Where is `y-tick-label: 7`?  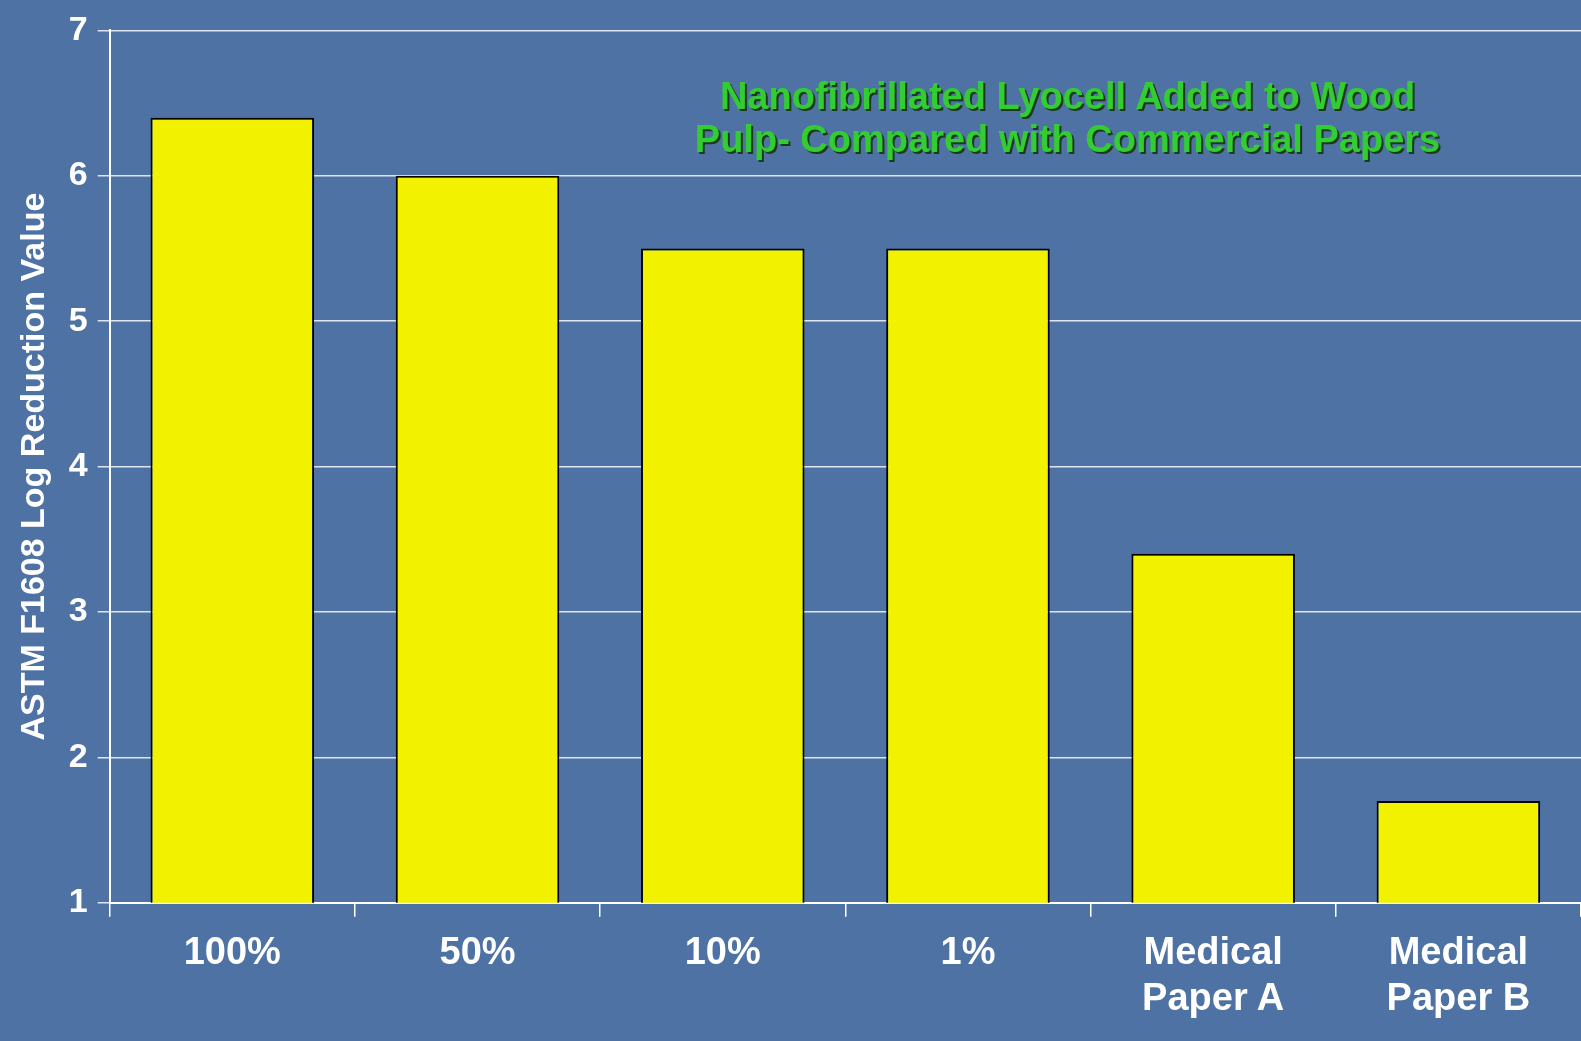 y-tick-label: 7 is located at coordinates (78, 27).